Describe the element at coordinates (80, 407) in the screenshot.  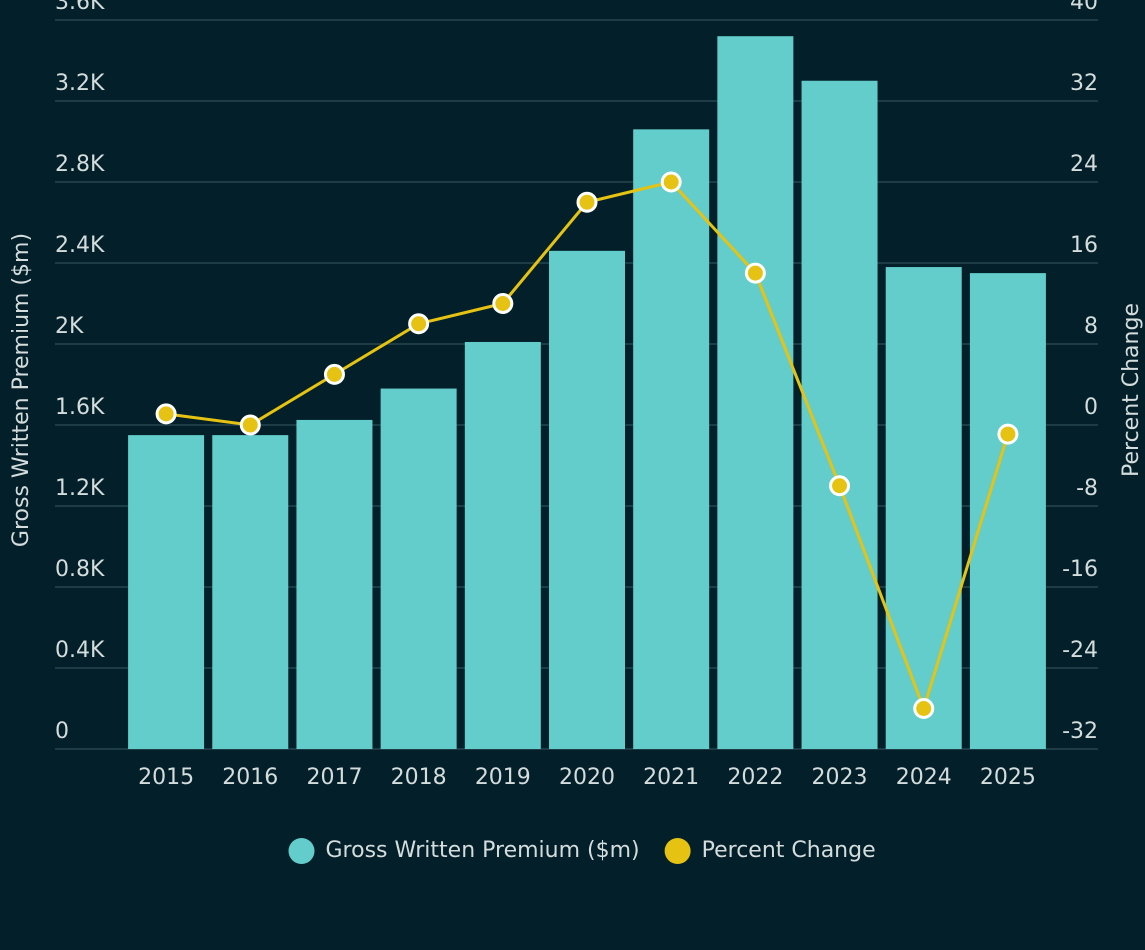
I see `y-tick-label: 1.6K` at that location.